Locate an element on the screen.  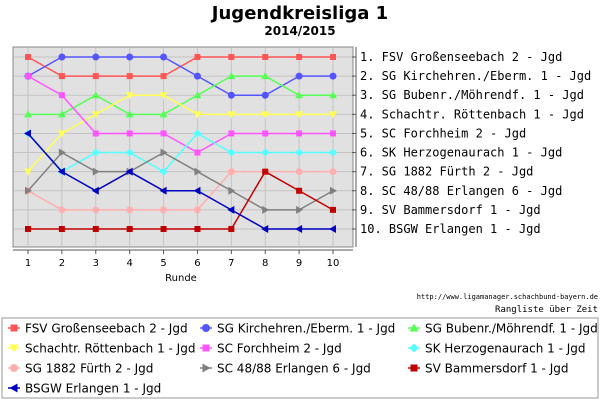
rank-label: 3. SG Bubenr./Möhrendf. 1 - Jgd is located at coordinates (472, 95).